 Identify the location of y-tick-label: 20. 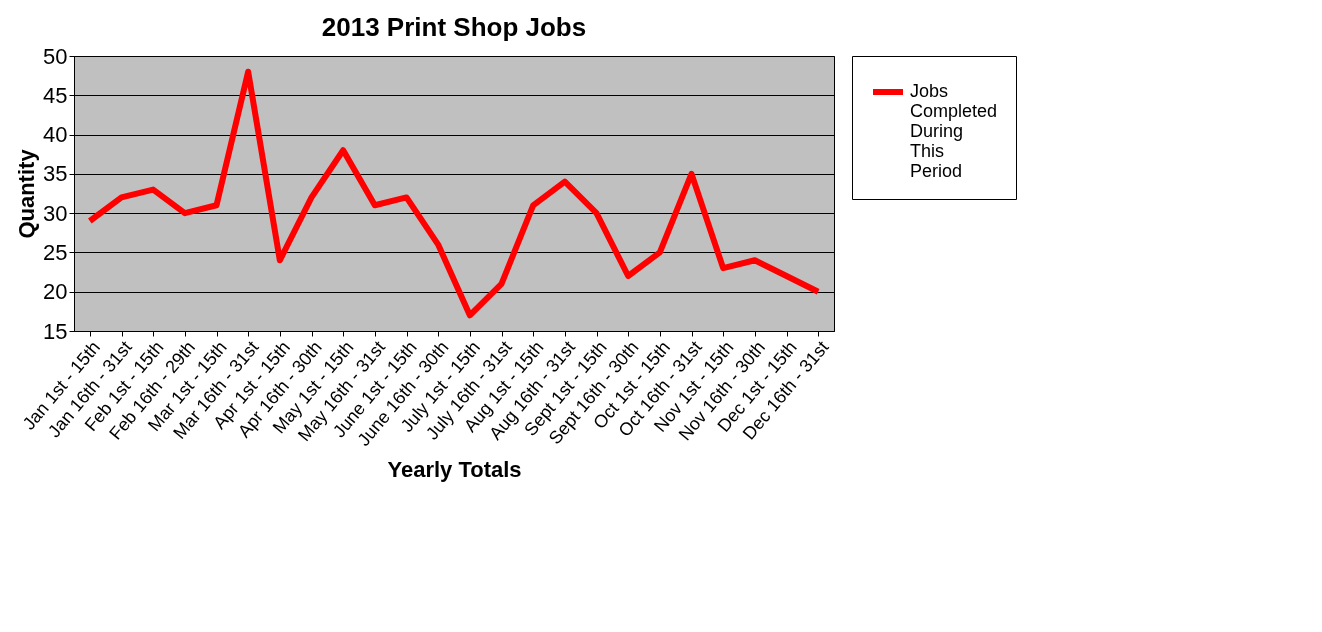
(55, 292).